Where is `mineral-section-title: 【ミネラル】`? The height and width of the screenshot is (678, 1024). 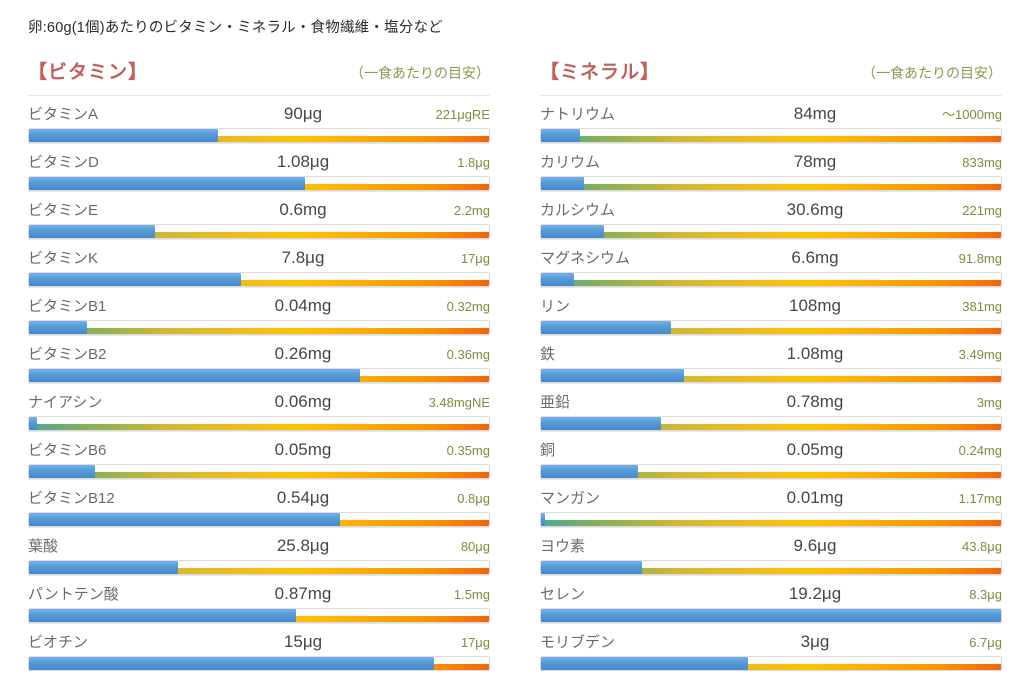
mineral-section-title: 【ミネラル】 is located at coordinates (600, 72).